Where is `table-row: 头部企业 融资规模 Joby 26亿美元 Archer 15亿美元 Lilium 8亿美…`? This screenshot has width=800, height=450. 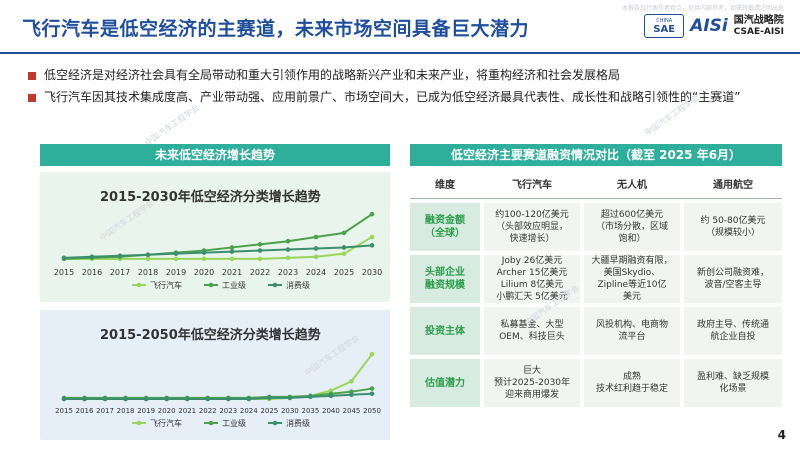 table-row: 头部企业 融资规模 Joby 26亿美元 Archer 15亿美元 Lilium 8亿美… is located at coordinates (596, 279).